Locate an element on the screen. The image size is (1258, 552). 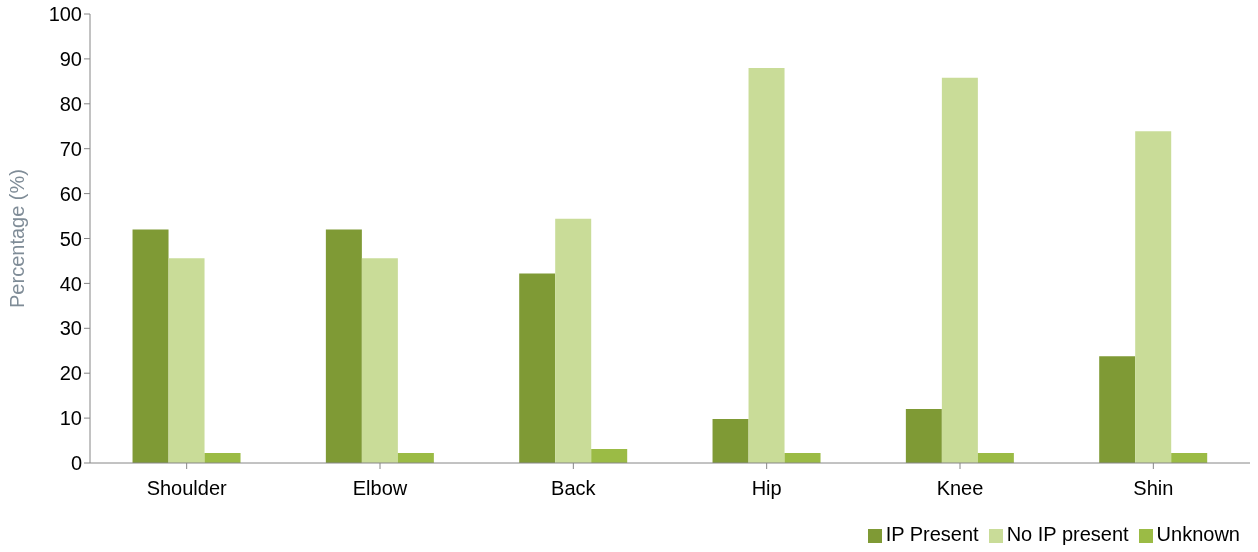
y-tick-label: 30 is located at coordinates (70, 328).